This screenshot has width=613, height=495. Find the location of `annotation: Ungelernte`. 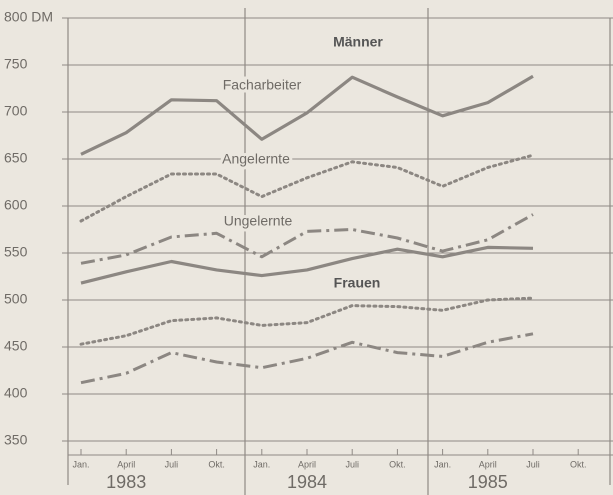

annotation: Ungelernte is located at coordinates (258, 221).